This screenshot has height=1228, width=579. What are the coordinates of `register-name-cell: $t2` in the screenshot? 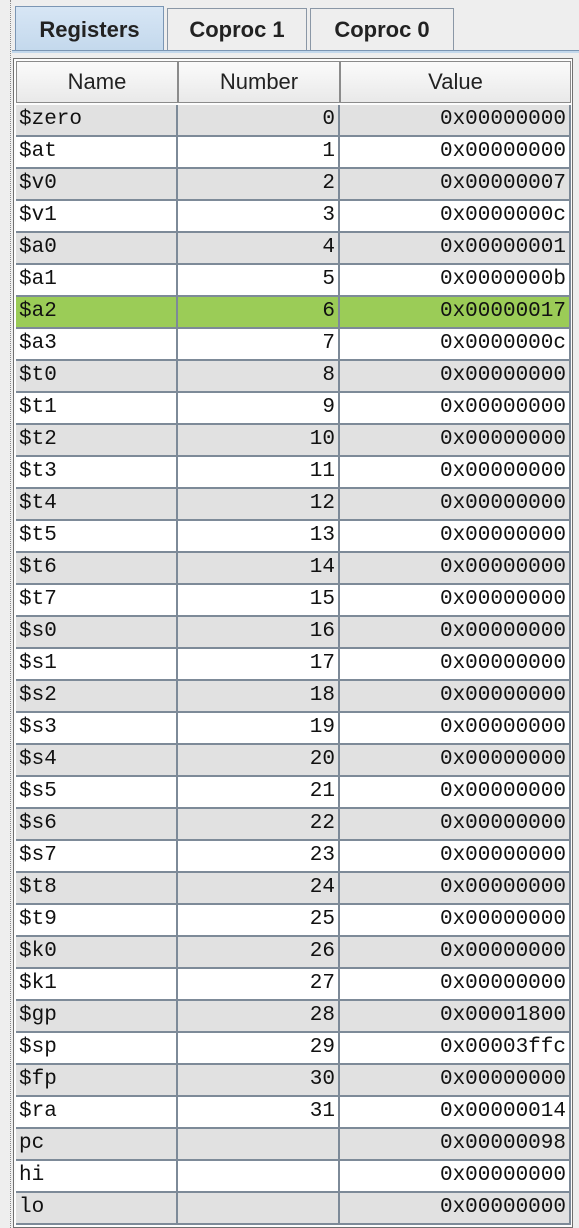 It's located at (97, 441).